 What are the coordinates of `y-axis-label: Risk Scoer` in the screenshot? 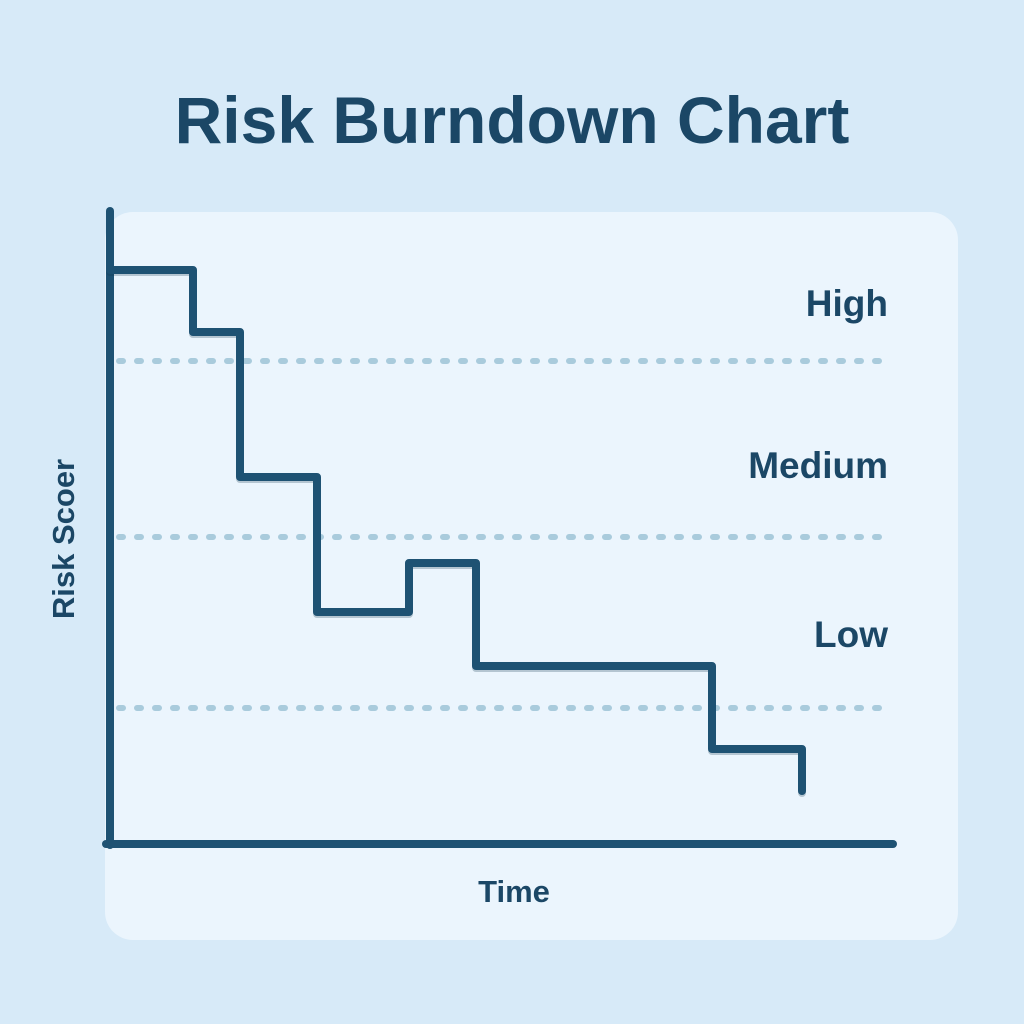 It's located at (63, 539).